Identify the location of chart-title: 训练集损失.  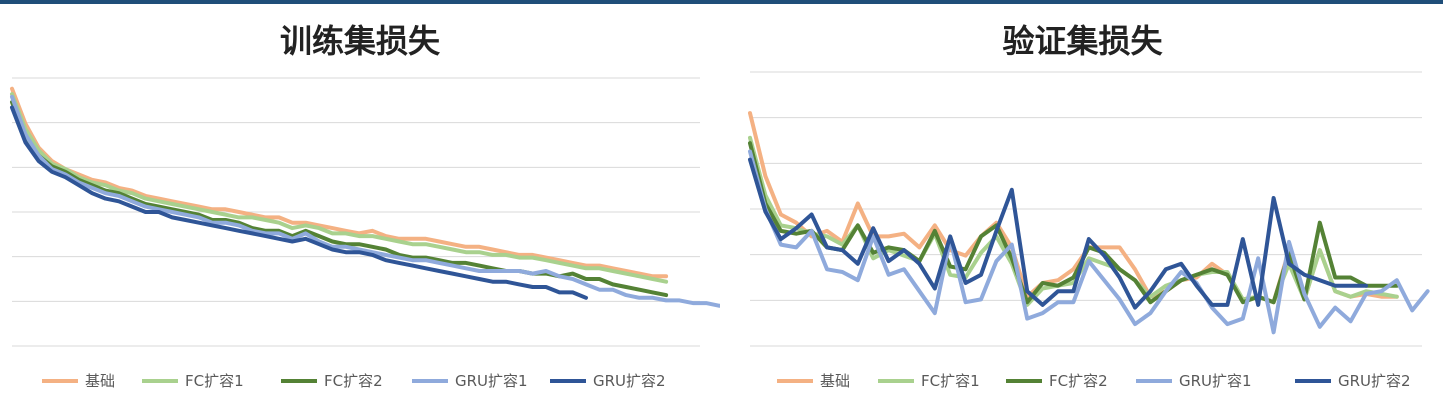
(359, 41).